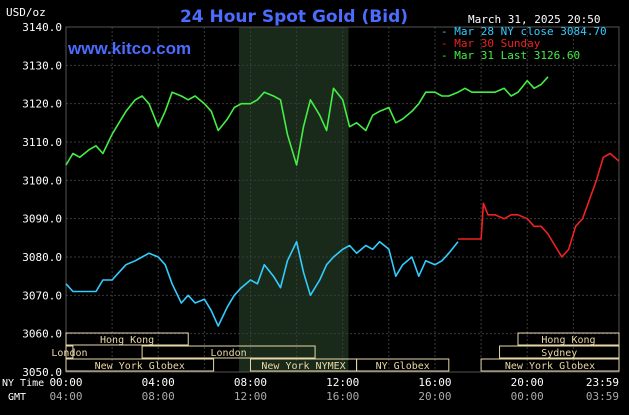  I want to click on x-tick-gmt: 03:59, so click(602, 396).